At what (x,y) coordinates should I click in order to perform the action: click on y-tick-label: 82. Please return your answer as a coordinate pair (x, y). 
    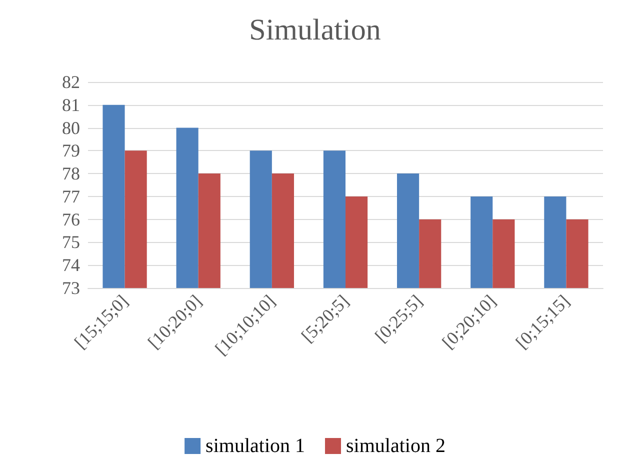
    Looking at the image, I should click on (71, 82).